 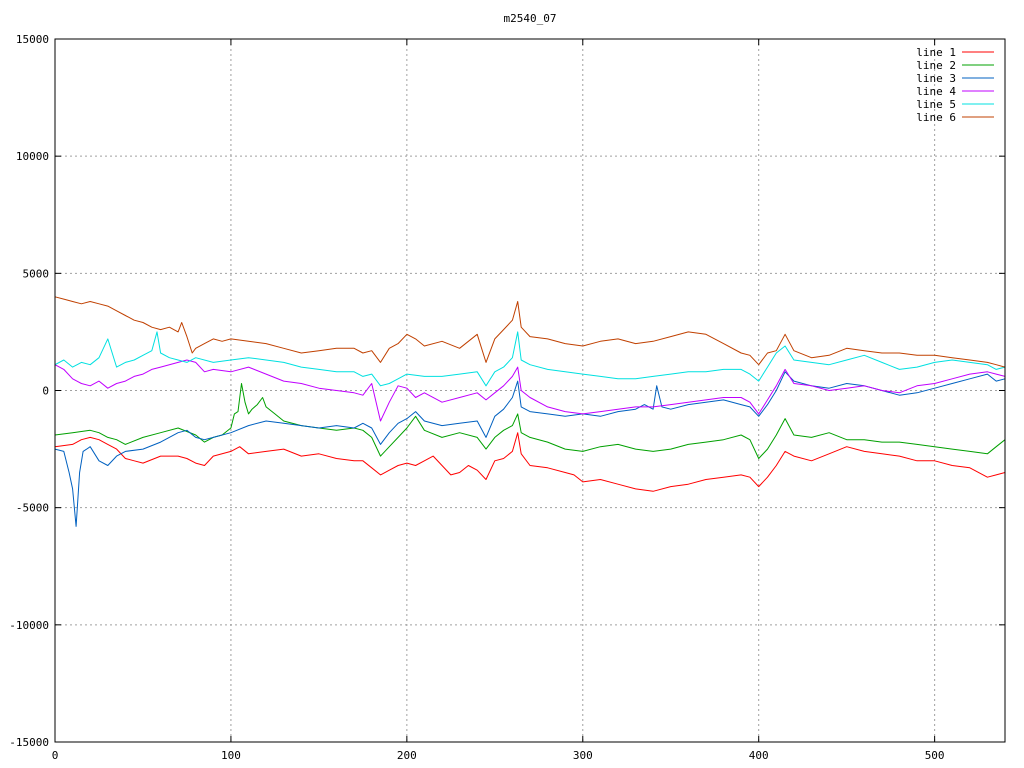 I want to click on legend-label: line 6, so click(x=936, y=117).